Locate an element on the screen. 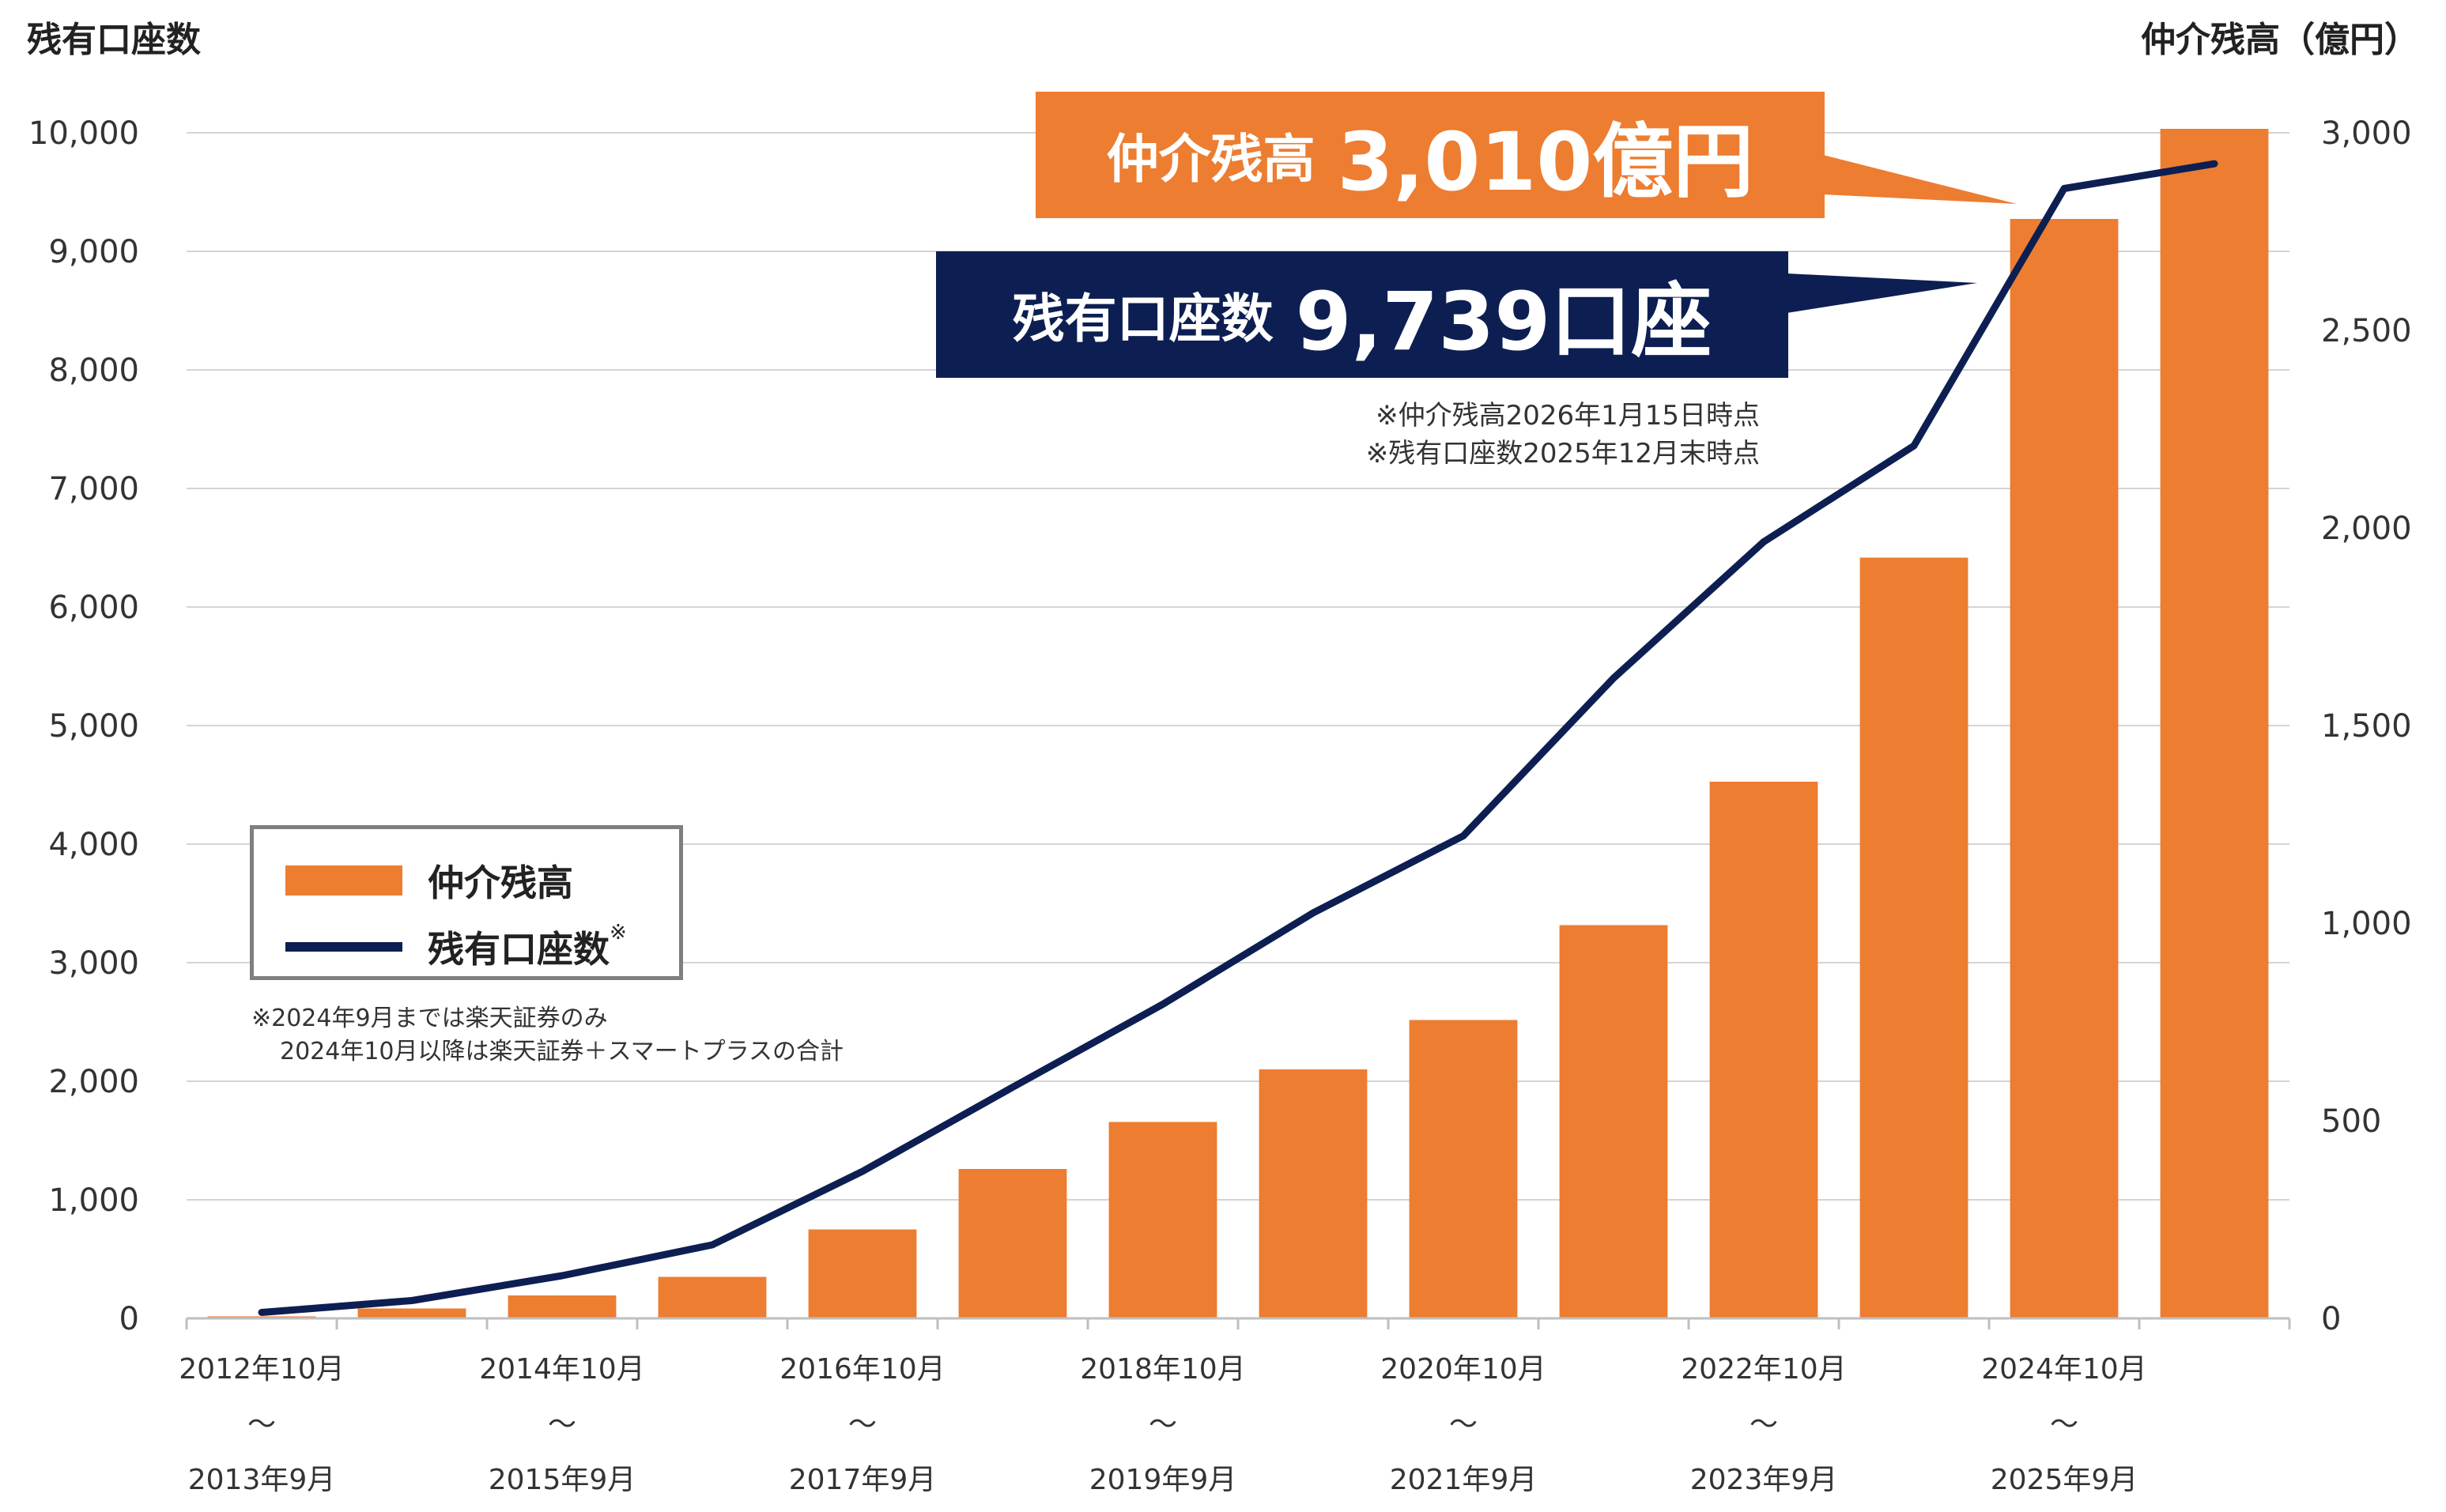 Image resolution: width=2446 pixels, height=1512 pixels. accounts-callout: 残有口座数 9,739口座 is located at coordinates (1362, 314).